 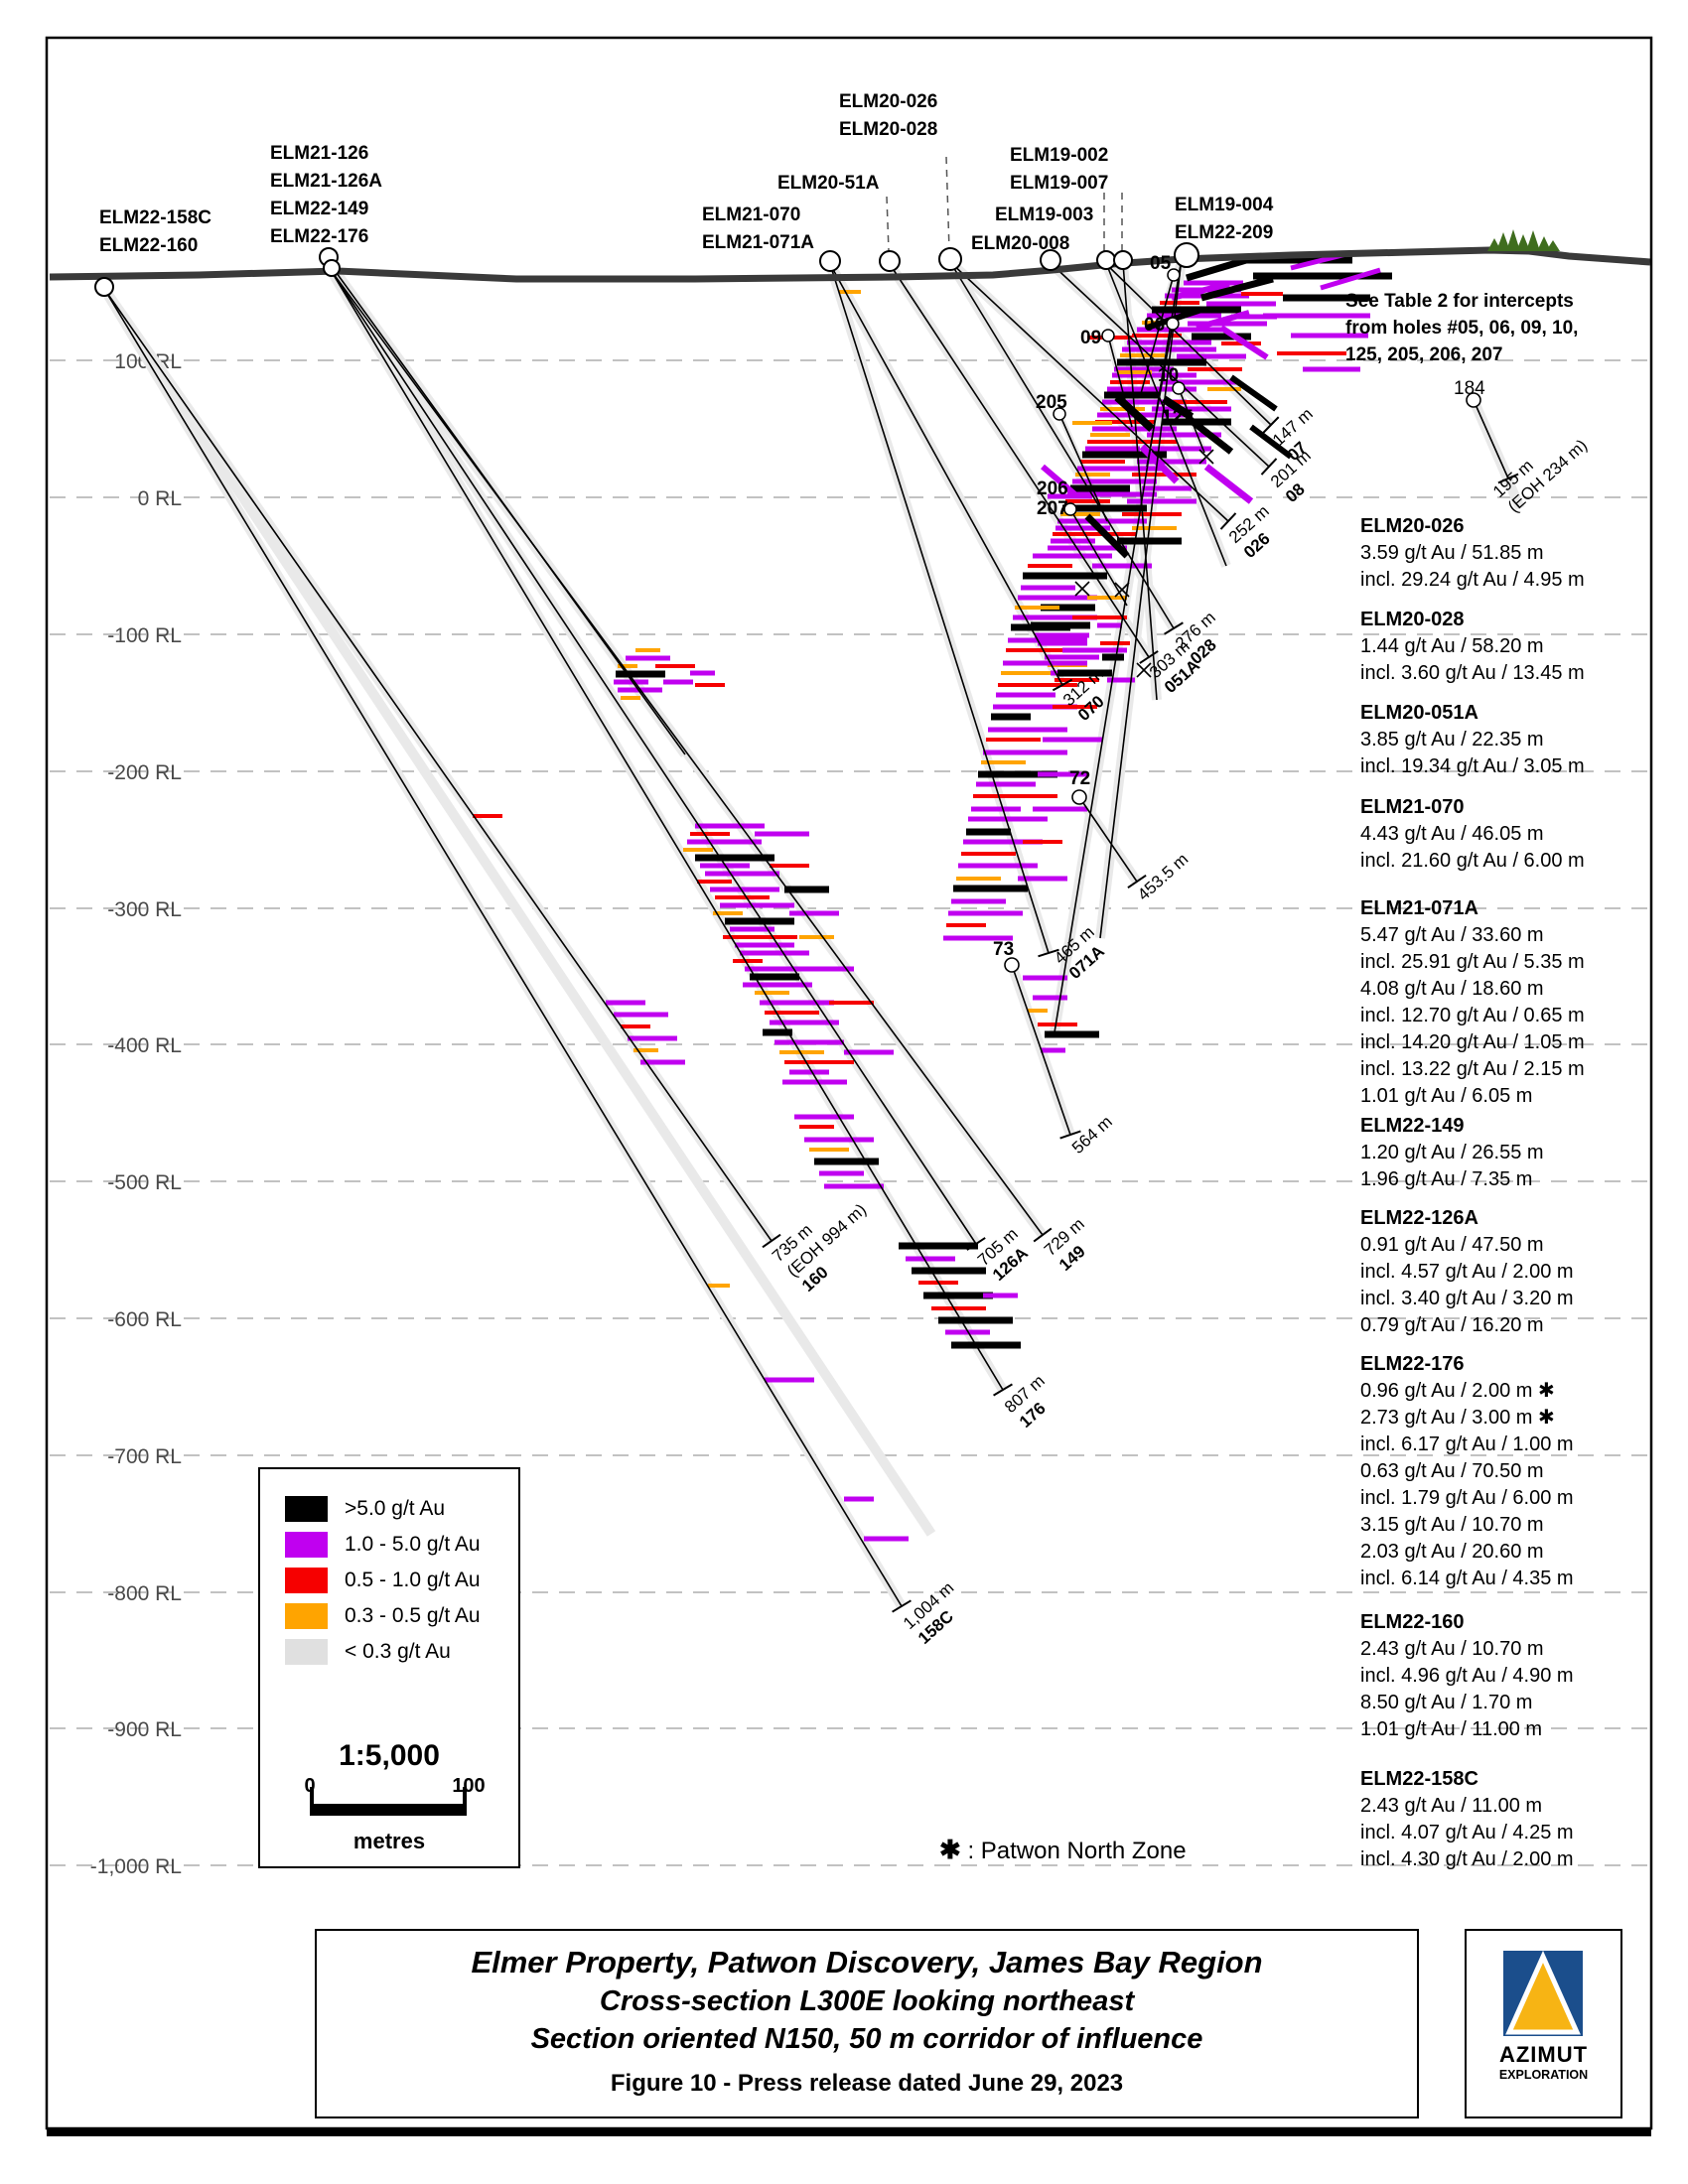 I want to click on eoh-tick-126A, so click(x=976, y=1244).